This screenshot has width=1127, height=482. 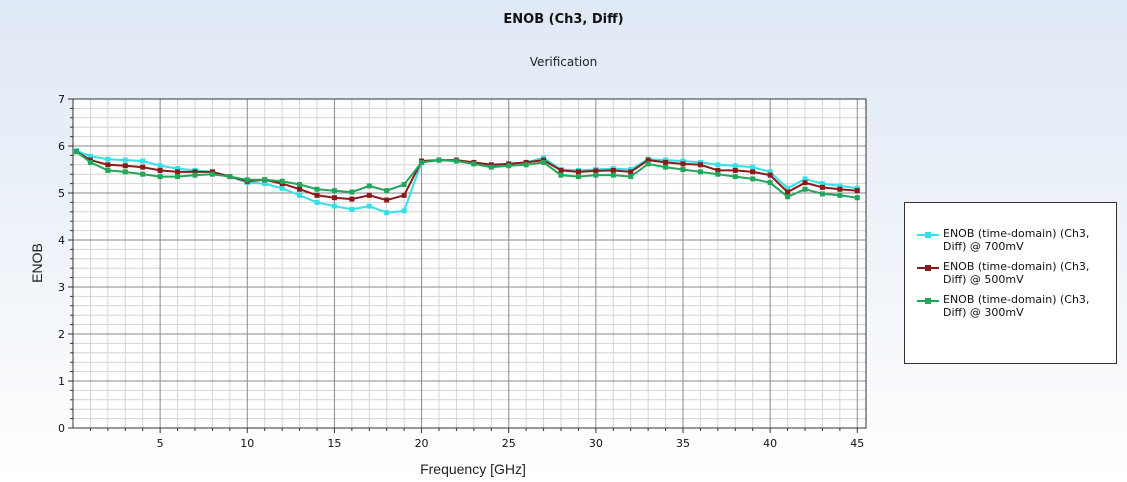 I want to click on y-tick-label: 2, so click(x=61, y=334).